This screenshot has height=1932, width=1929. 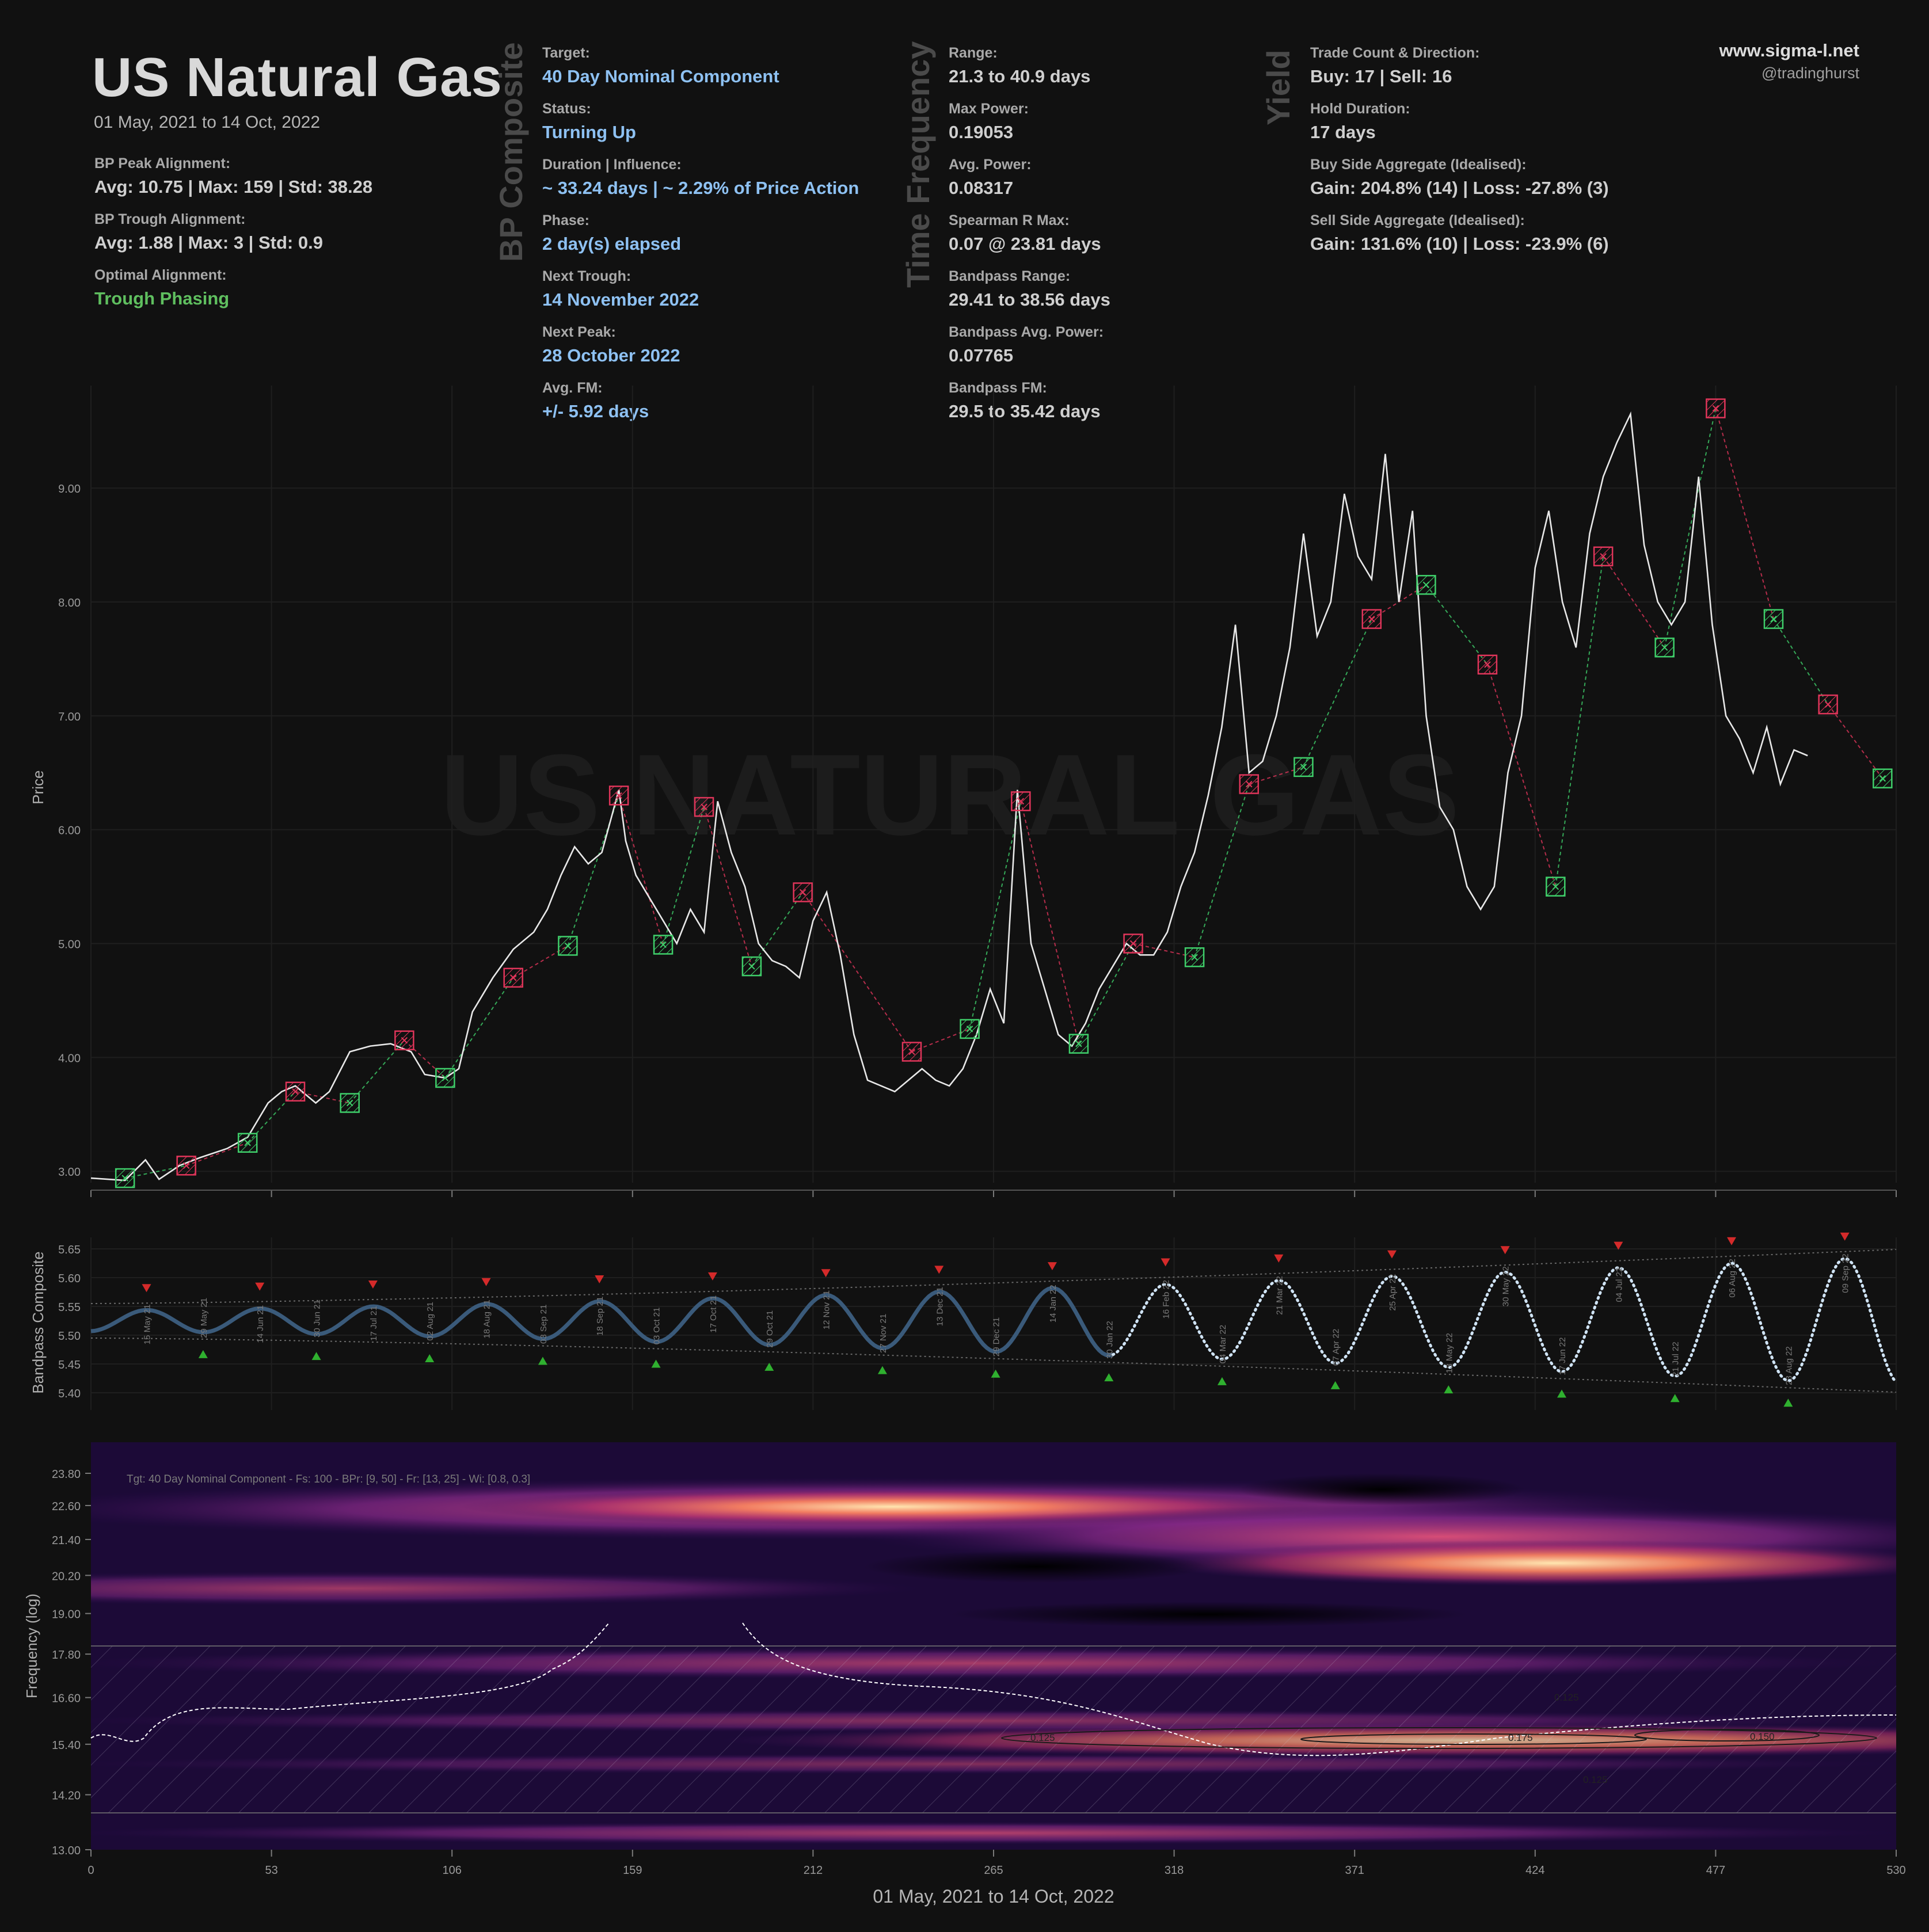 What do you see at coordinates (950, 795) in the screenshot?
I see `watermark: US NATURAL GAS` at bounding box center [950, 795].